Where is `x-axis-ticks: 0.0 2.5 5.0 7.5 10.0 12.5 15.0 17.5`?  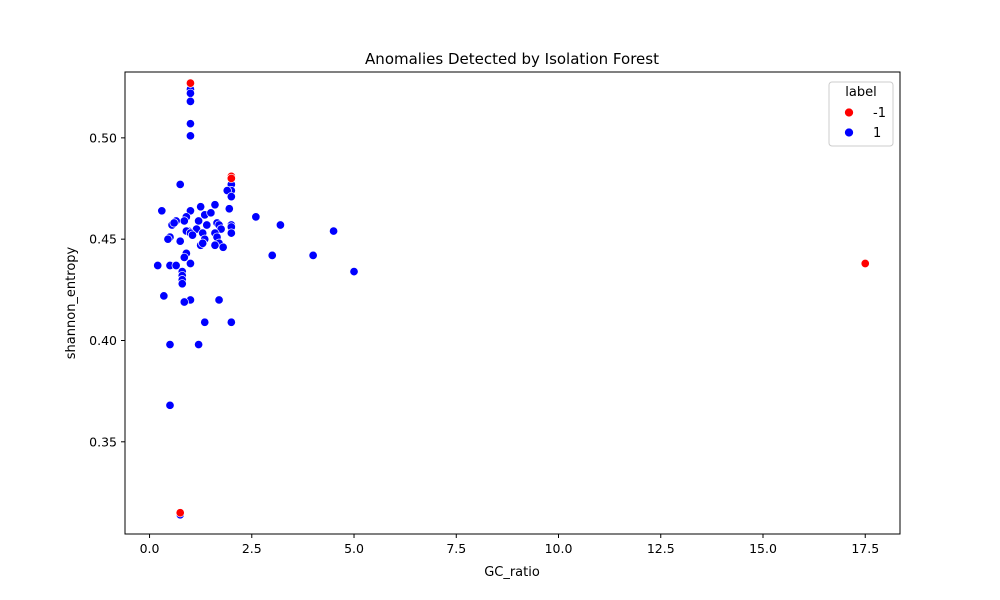
x-axis-ticks: 0.0 2.5 5.0 7.5 10.0 12.5 15.0 17.5 is located at coordinates (509, 545).